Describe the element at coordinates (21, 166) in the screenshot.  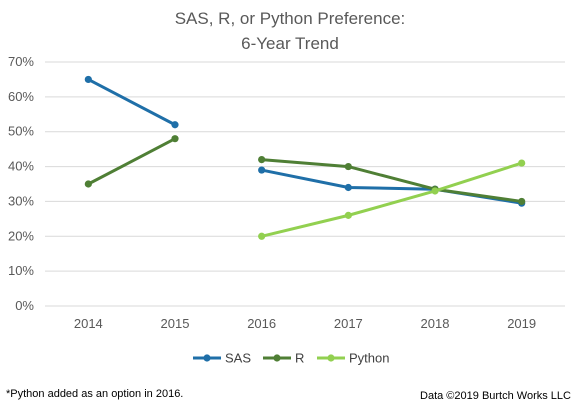
I see `y-tick-label: 40%` at that location.